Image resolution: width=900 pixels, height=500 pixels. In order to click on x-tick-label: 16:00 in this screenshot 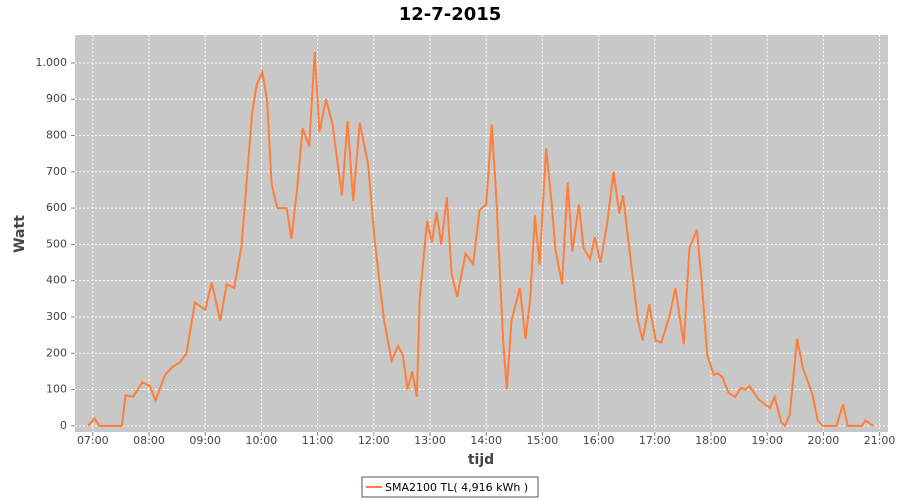, I will do `click(599, 440)`.